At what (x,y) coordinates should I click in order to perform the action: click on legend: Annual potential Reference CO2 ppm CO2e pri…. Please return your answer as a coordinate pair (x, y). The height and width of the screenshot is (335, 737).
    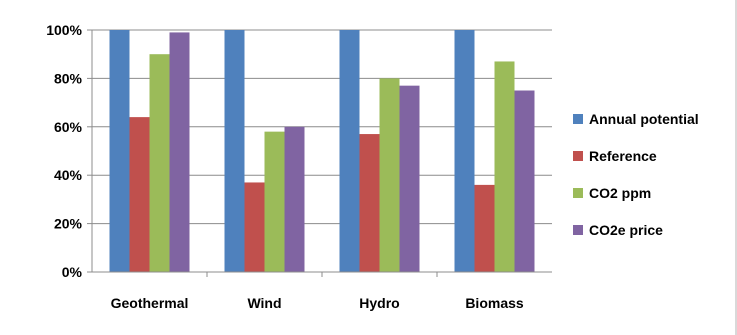
    Looking at the image, I should click on (636, 174).